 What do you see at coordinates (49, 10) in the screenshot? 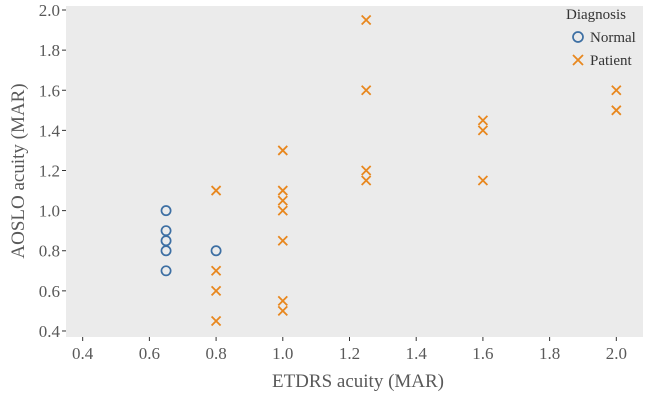
I see `y-tick-label: 2.0` at bounding box center [49, 10].